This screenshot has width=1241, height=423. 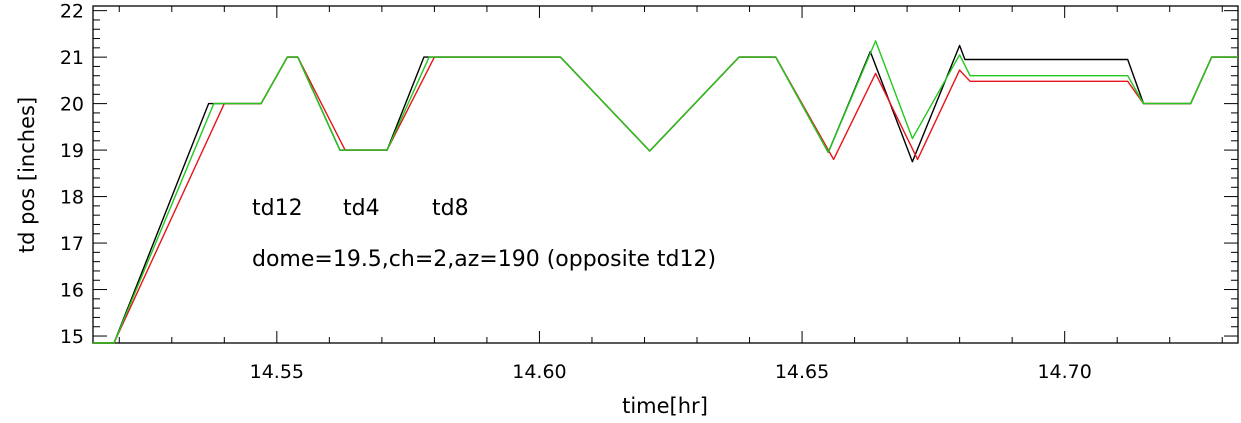 I want to click on y-axis-label: td pos [inches], so click(x=27, y=175).